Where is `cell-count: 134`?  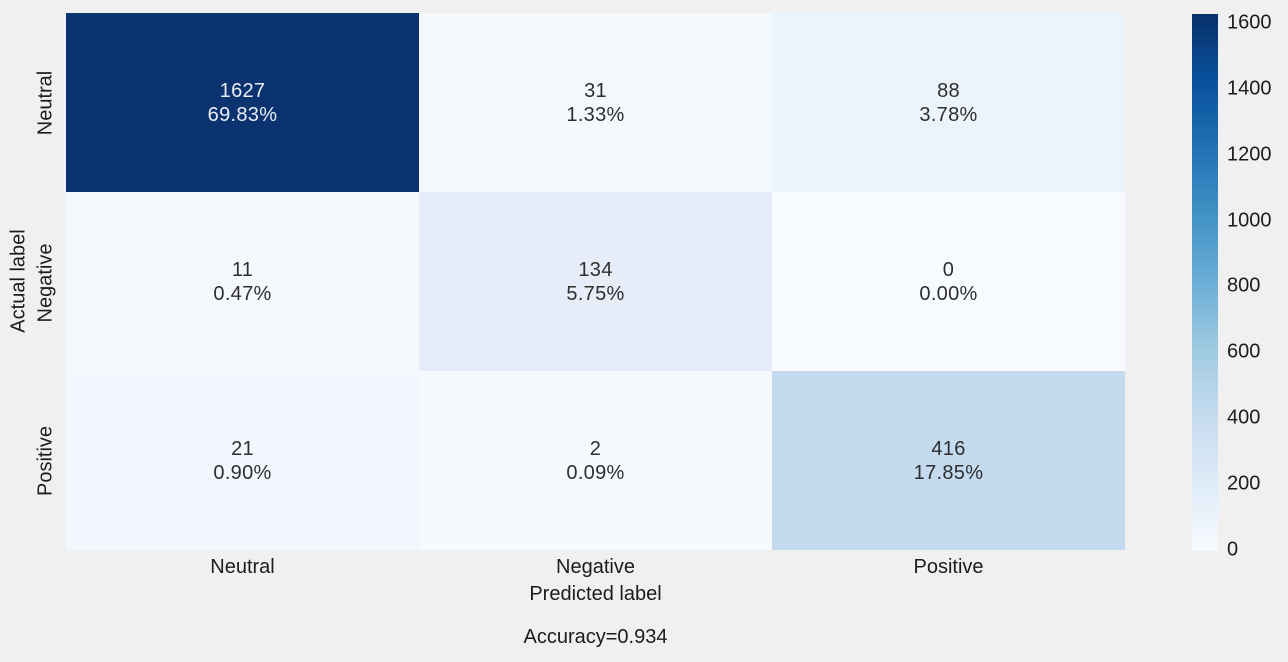
cell-count: 134 is located at coordinates (595, 269).